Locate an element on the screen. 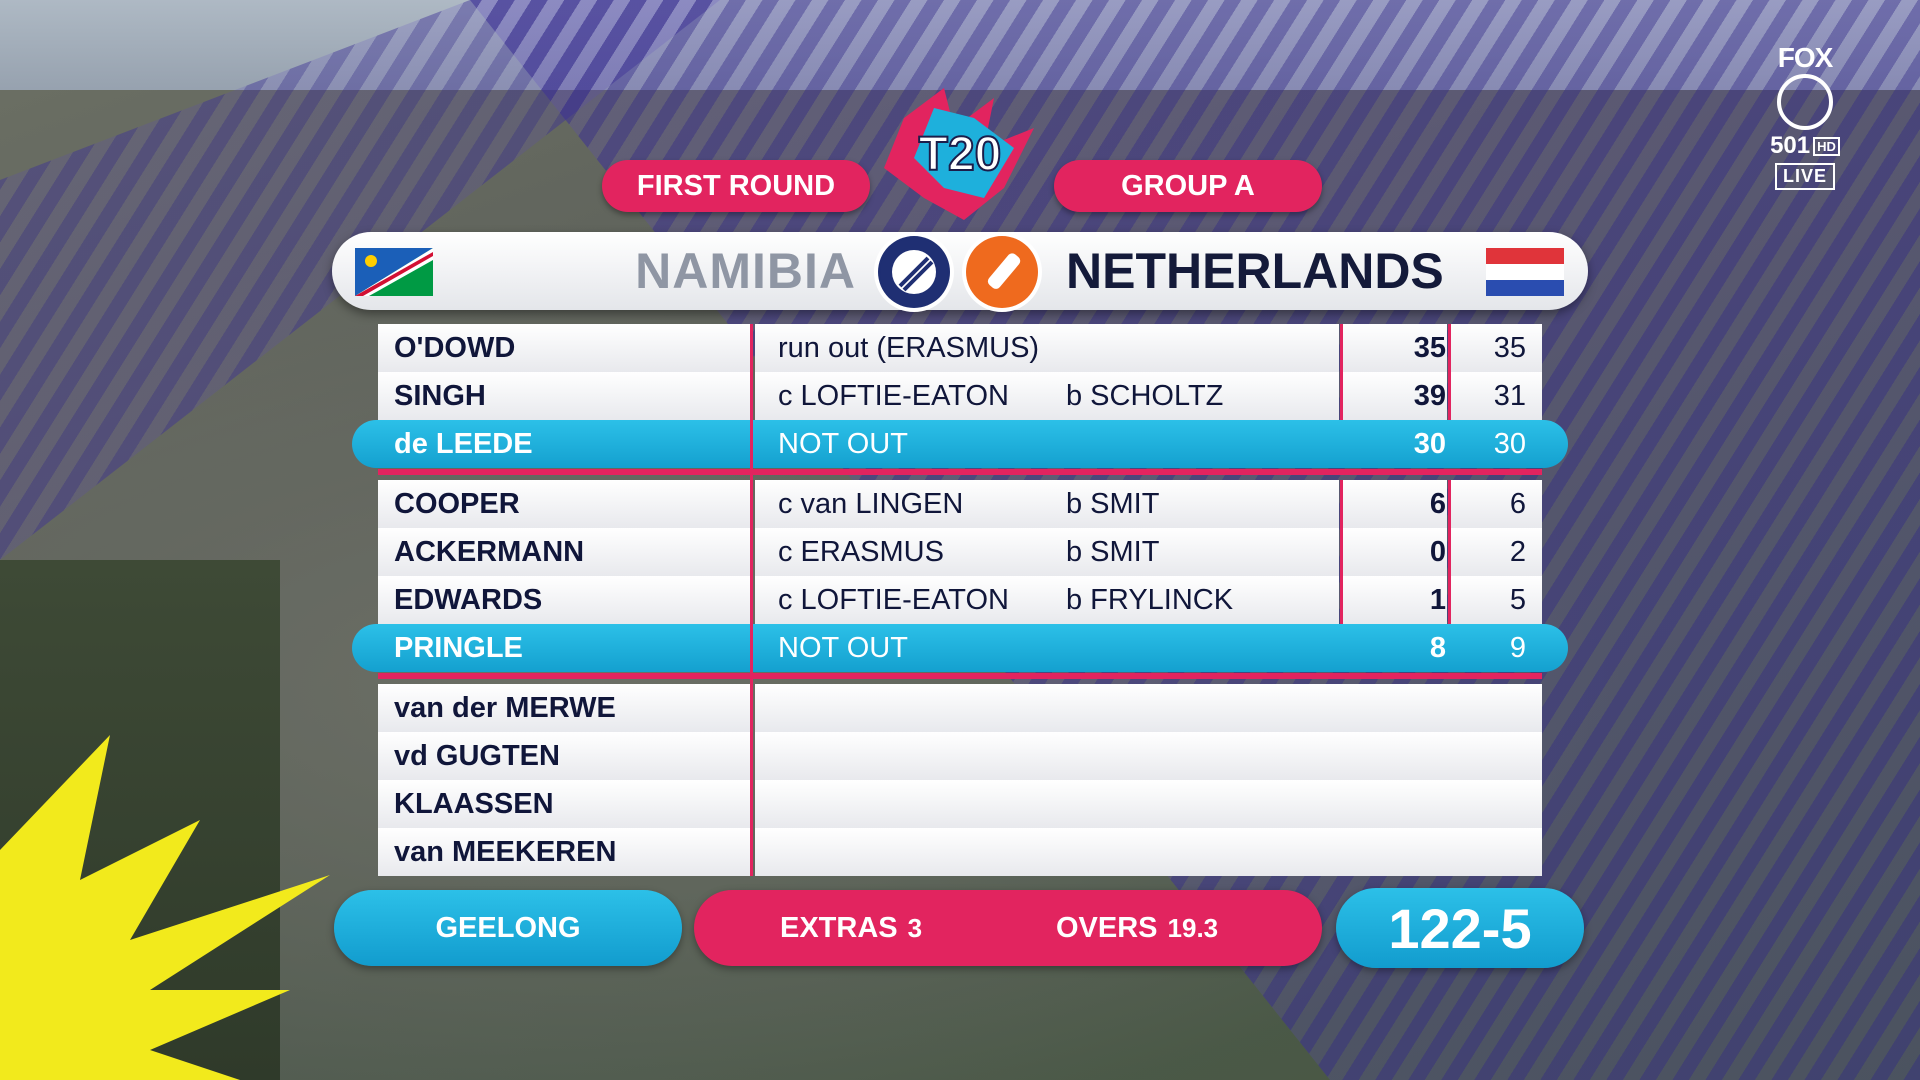 The height and width of the screenshot is (1080, 1920). batter-row-not-out: PRINGLE NOT OUT 8 9 is located at coordinates (960, 648).